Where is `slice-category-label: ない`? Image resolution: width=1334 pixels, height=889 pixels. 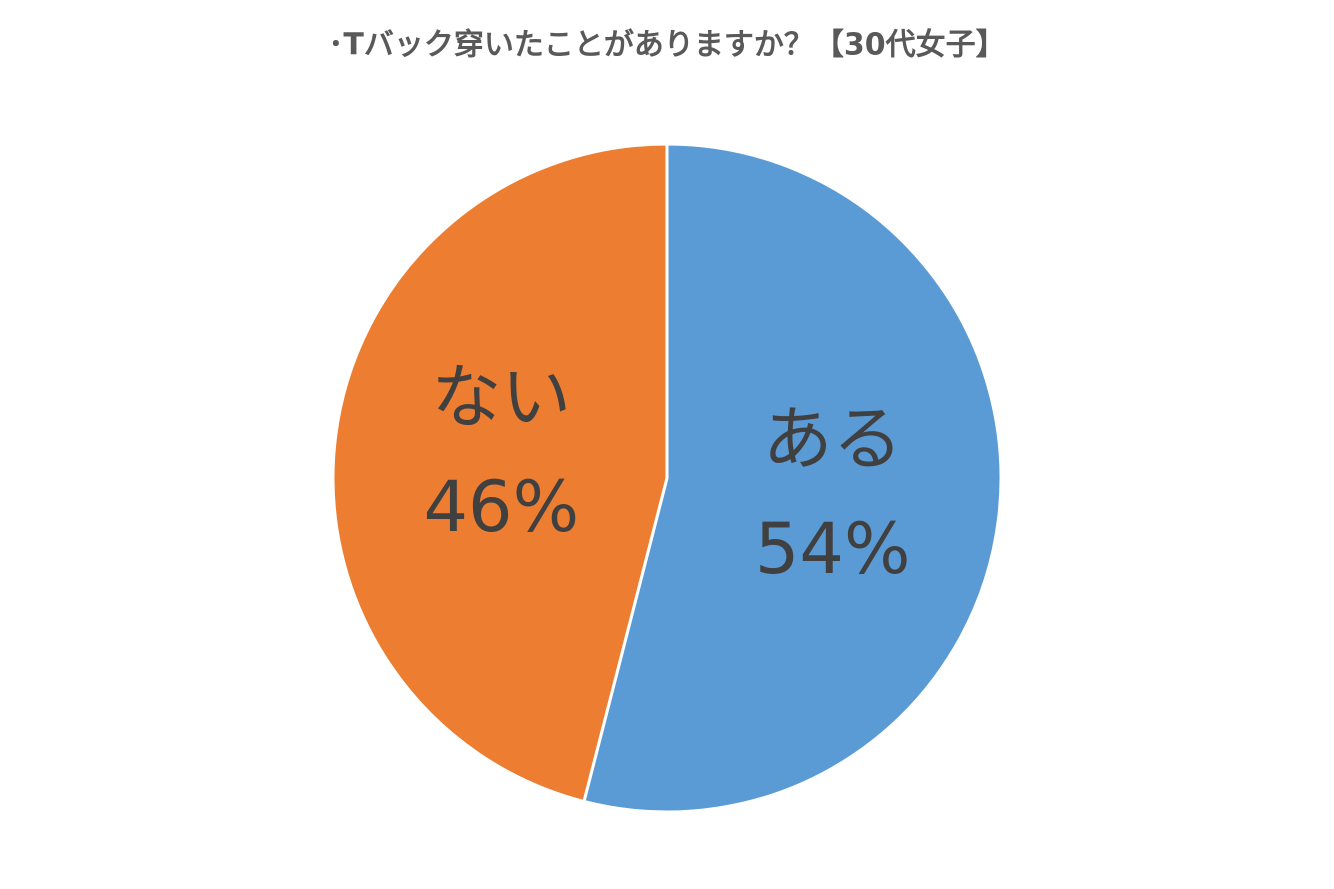
slice-category-label: ない is located at coordinates (501, 397).